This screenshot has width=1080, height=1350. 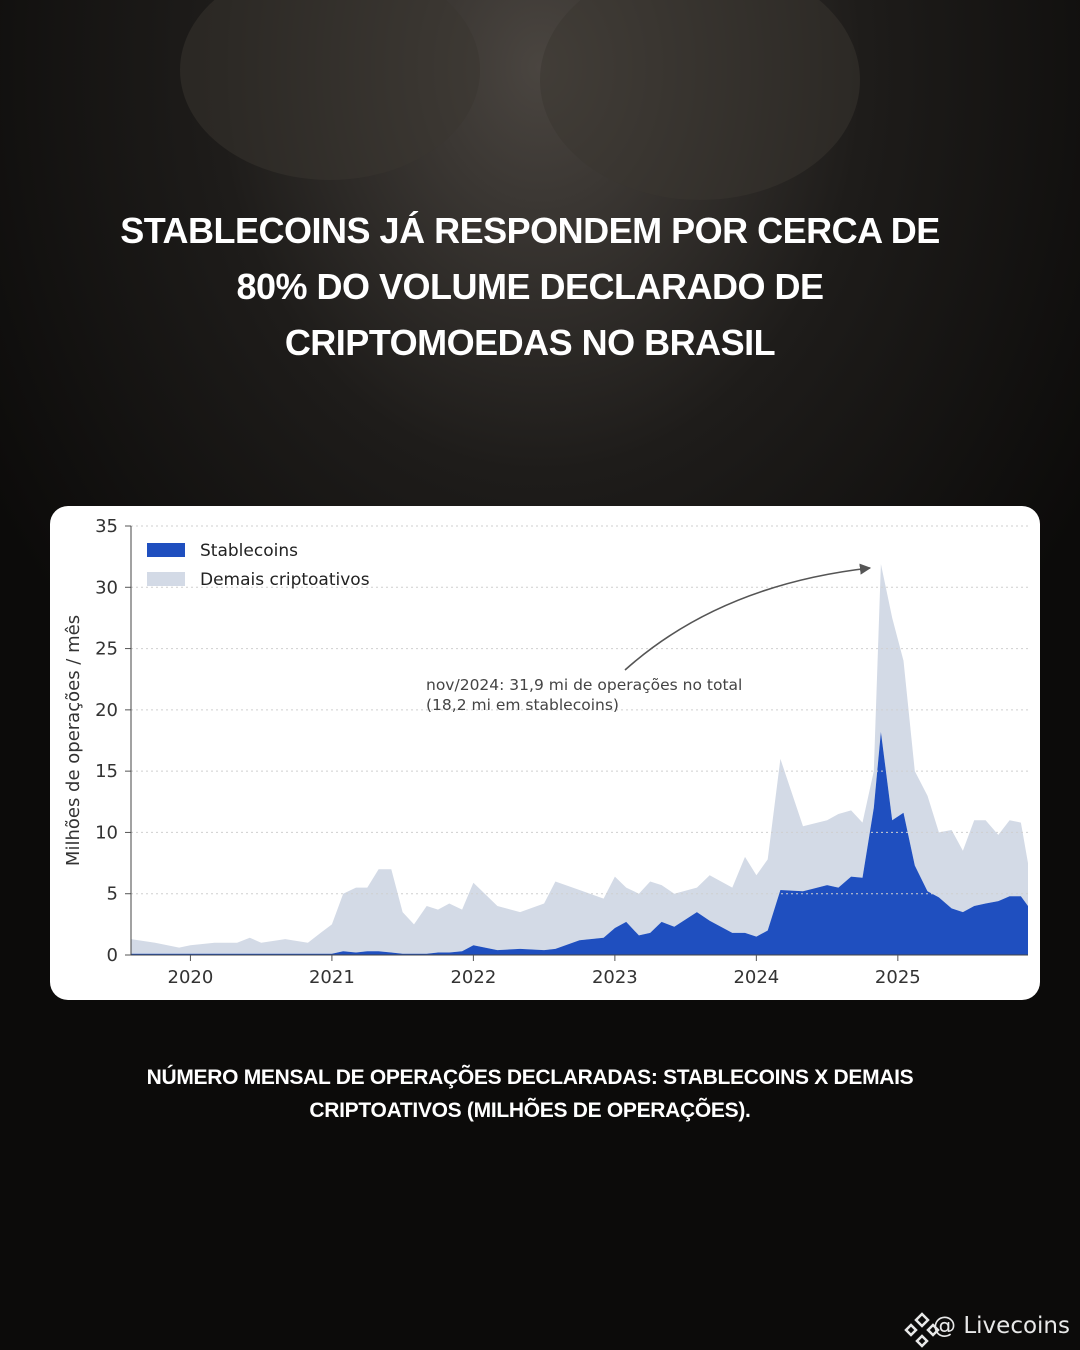 What do you see at coordinates (106, 710) in the screenshot?
I see `y-tick-label: 20` at bounding box center [106, 710].